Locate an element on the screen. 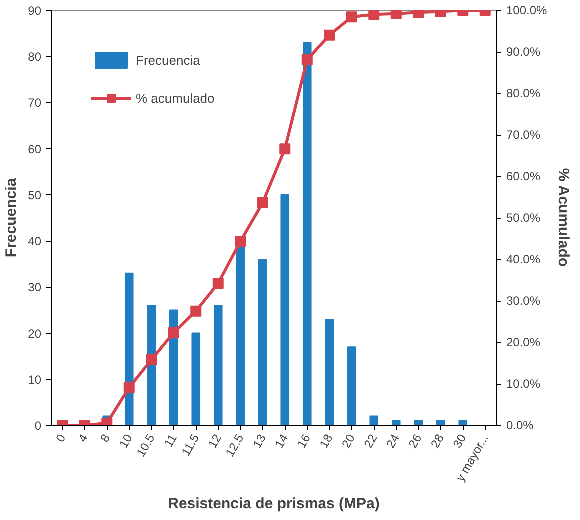 This screenshot has width=580, height=520. x-tick-label: 20 is located at coordinates (348, 441).